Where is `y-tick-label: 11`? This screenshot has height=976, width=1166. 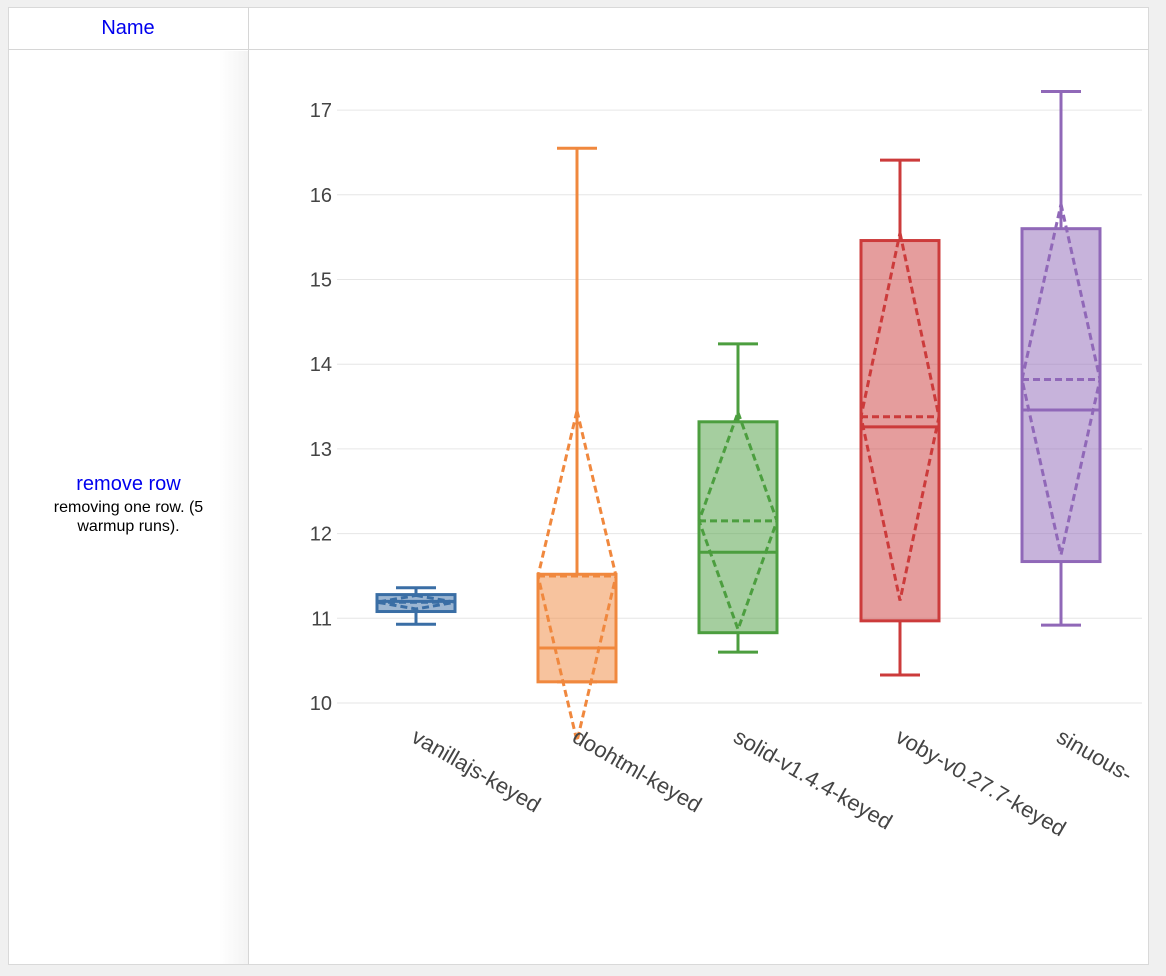 y-tick-label: 11 is located at coordinates (321, 619).